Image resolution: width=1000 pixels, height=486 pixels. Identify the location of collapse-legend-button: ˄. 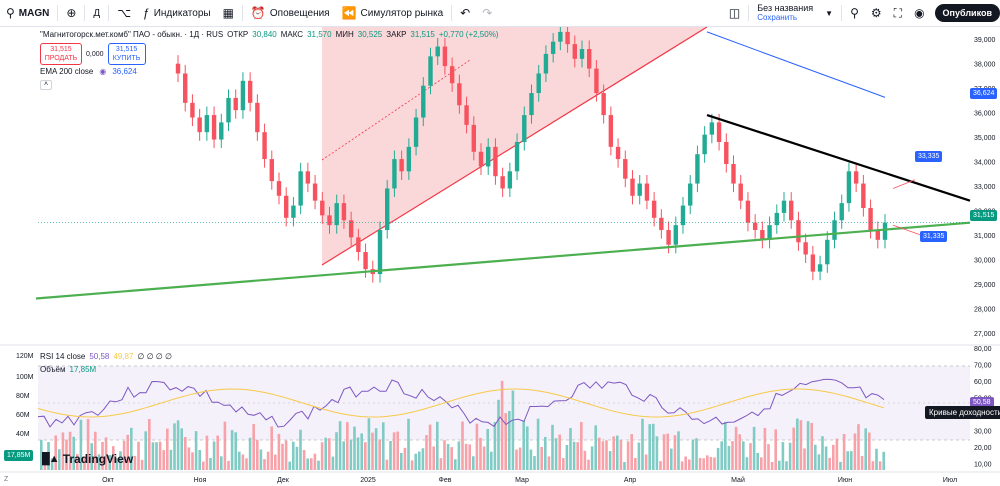
(46, 85).